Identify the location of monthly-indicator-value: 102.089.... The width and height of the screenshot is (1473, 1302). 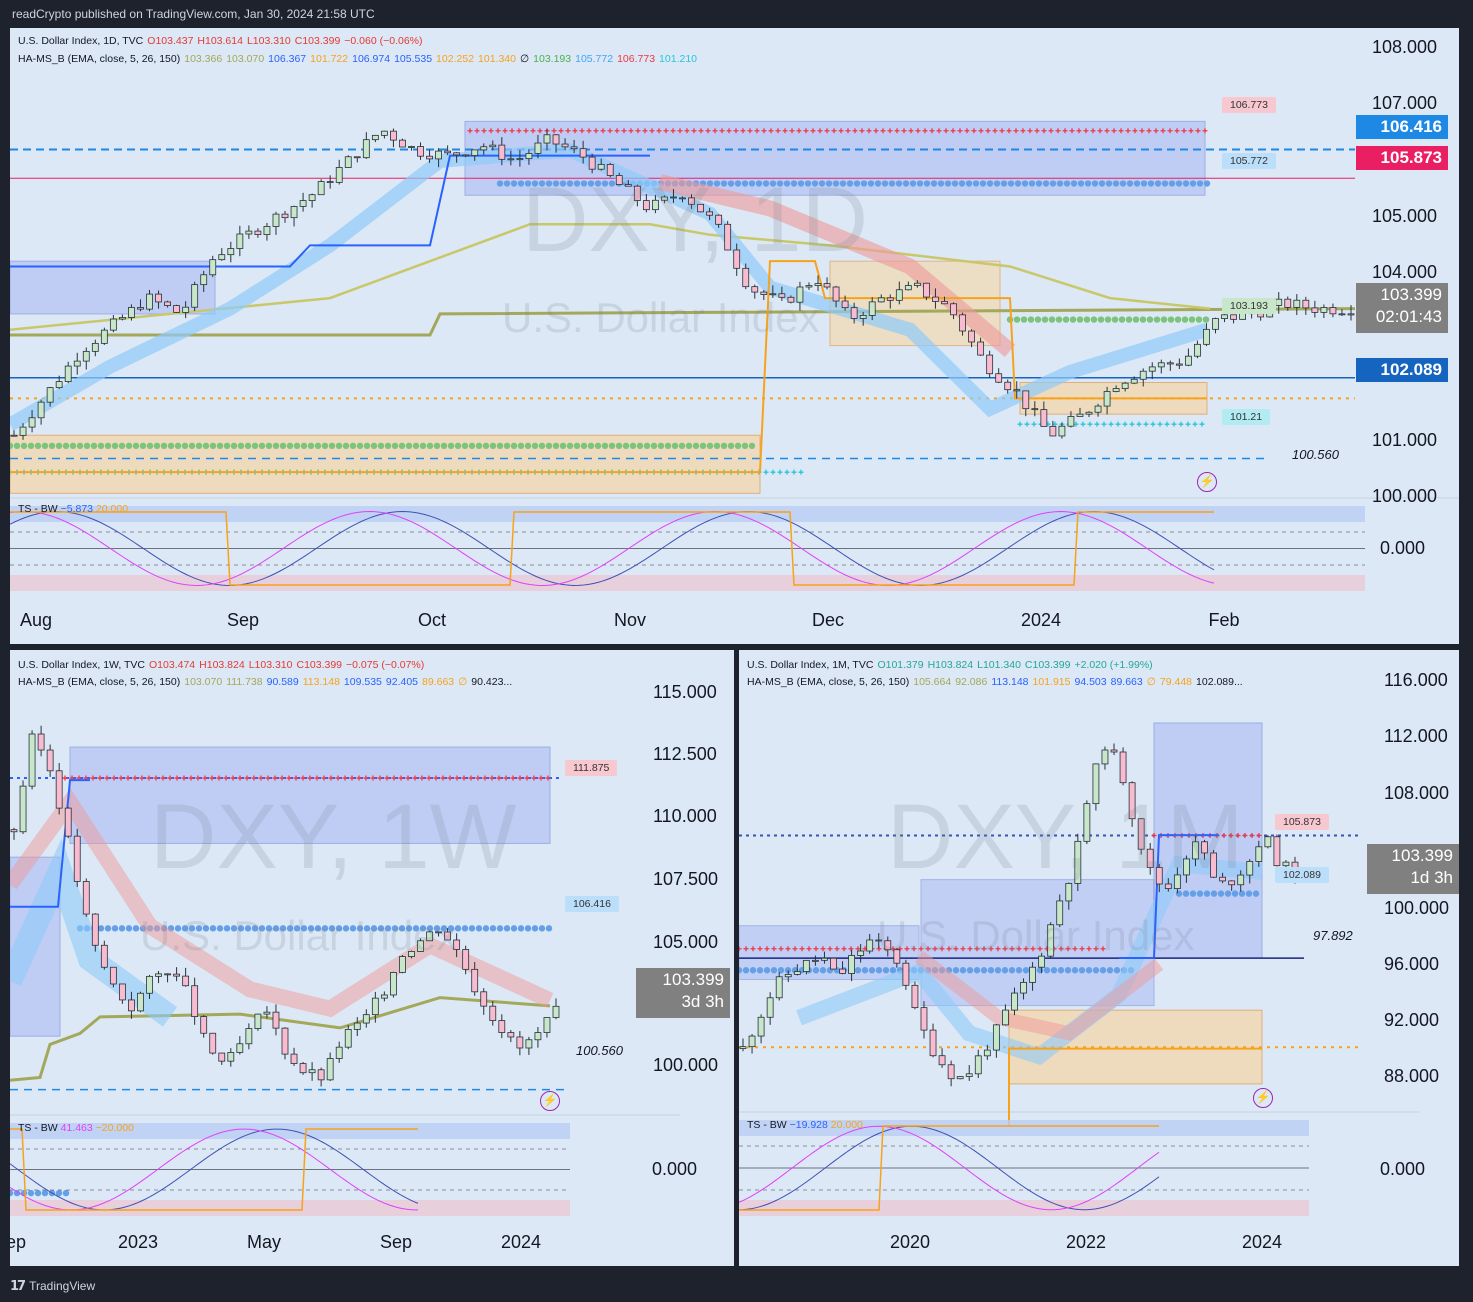
(1219, 682).